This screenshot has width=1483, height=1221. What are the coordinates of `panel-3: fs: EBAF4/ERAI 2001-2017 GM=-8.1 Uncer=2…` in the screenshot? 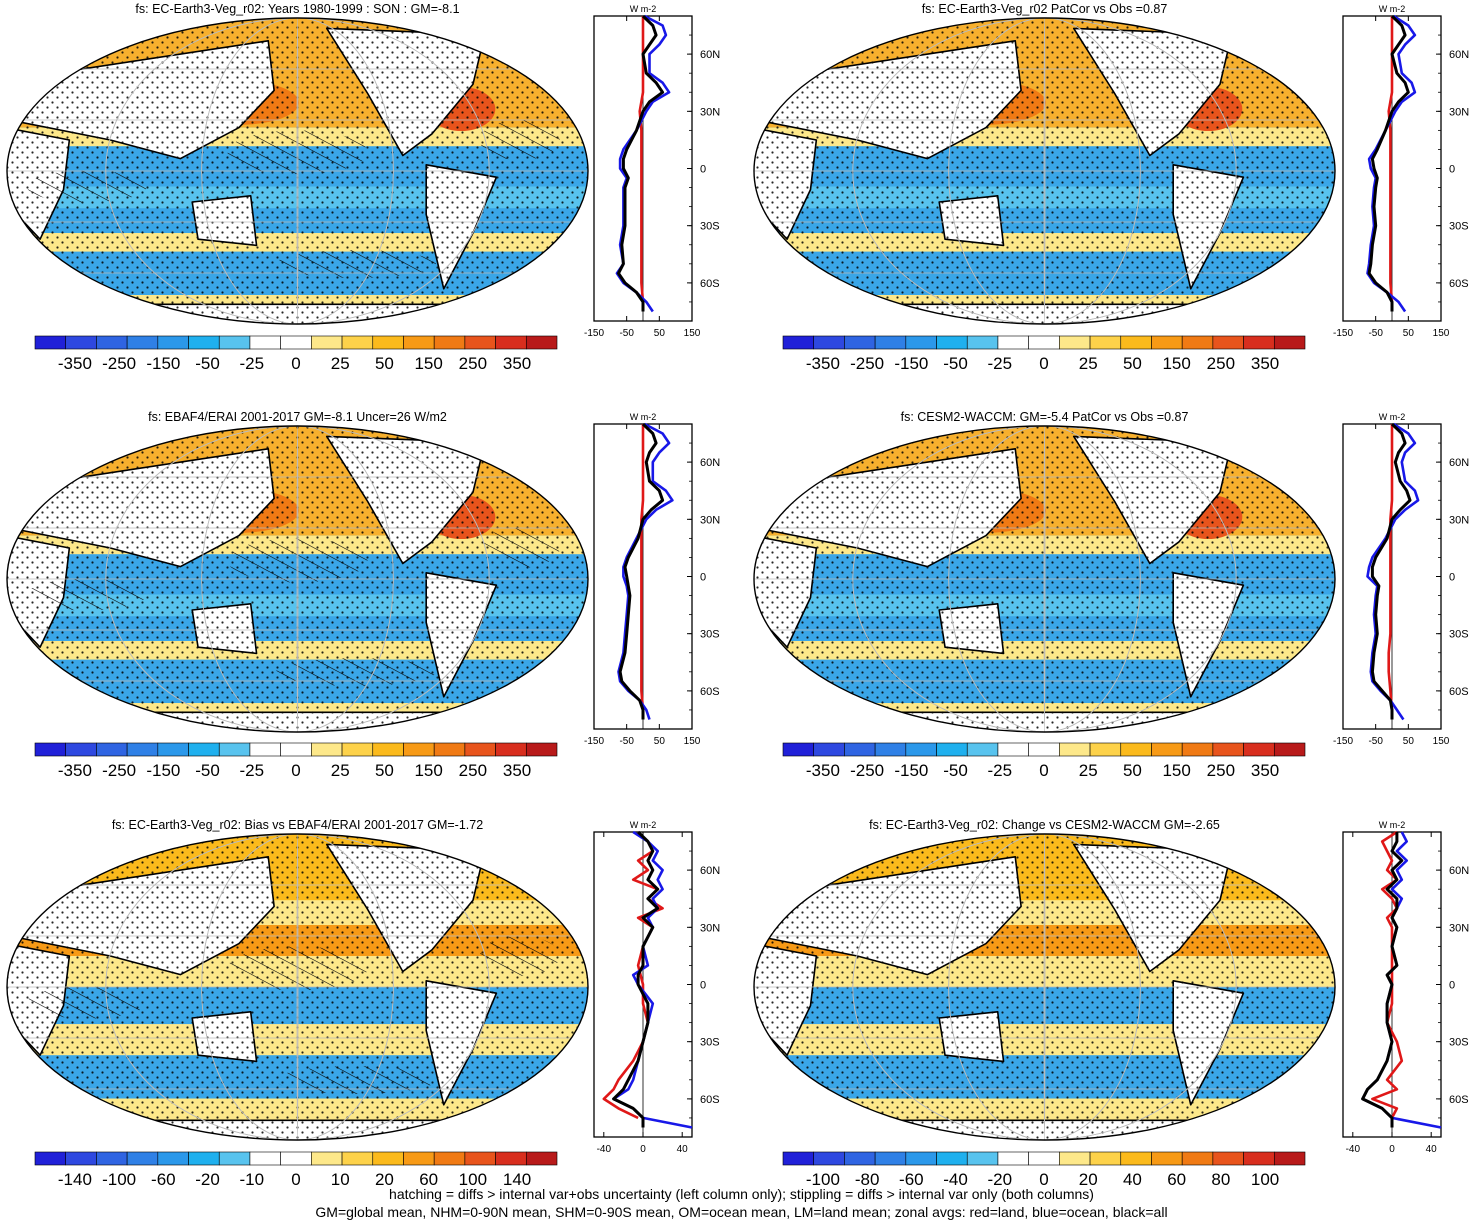 It's located at (363, 595).